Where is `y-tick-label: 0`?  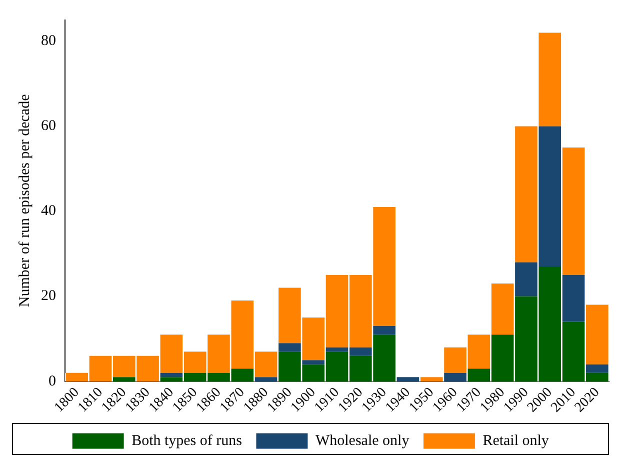
y-tick-label: 0 is located at coordinates (52, 381).